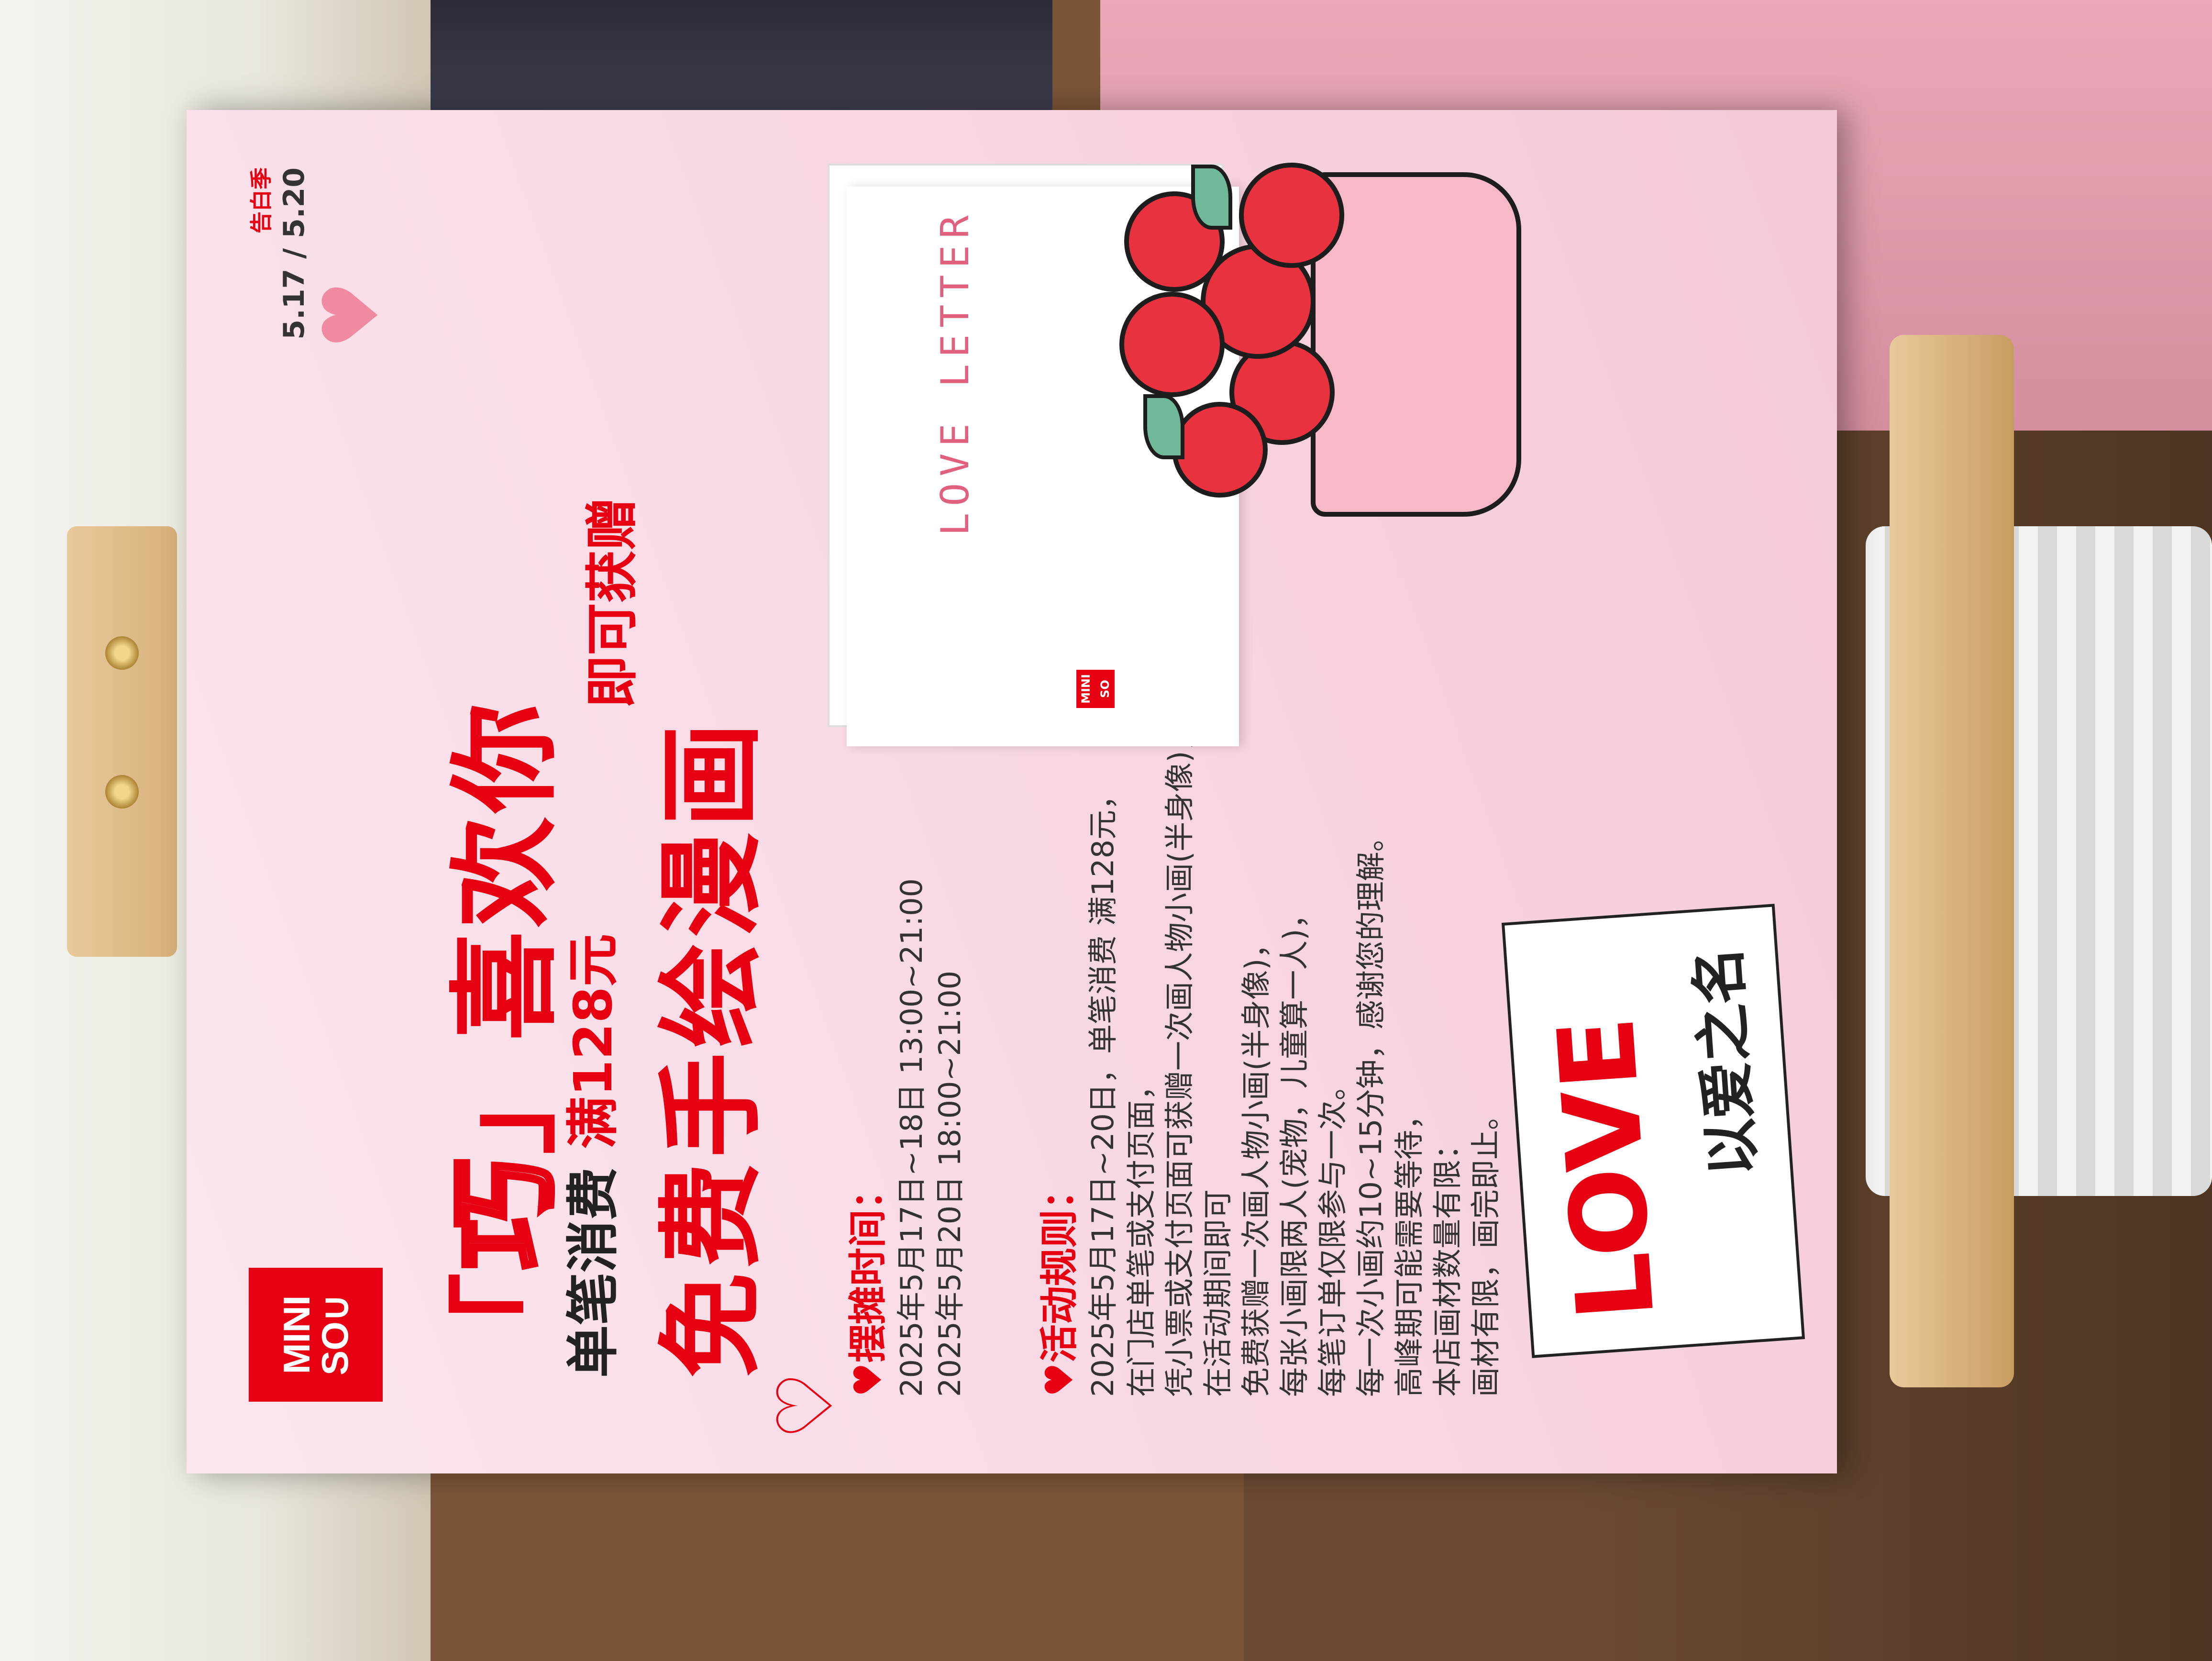 The image size is (2212, 1661). I want to click on rule-line: 每一次小画约10~15分钟，感谢您的理解。, so click(1370, 1109).